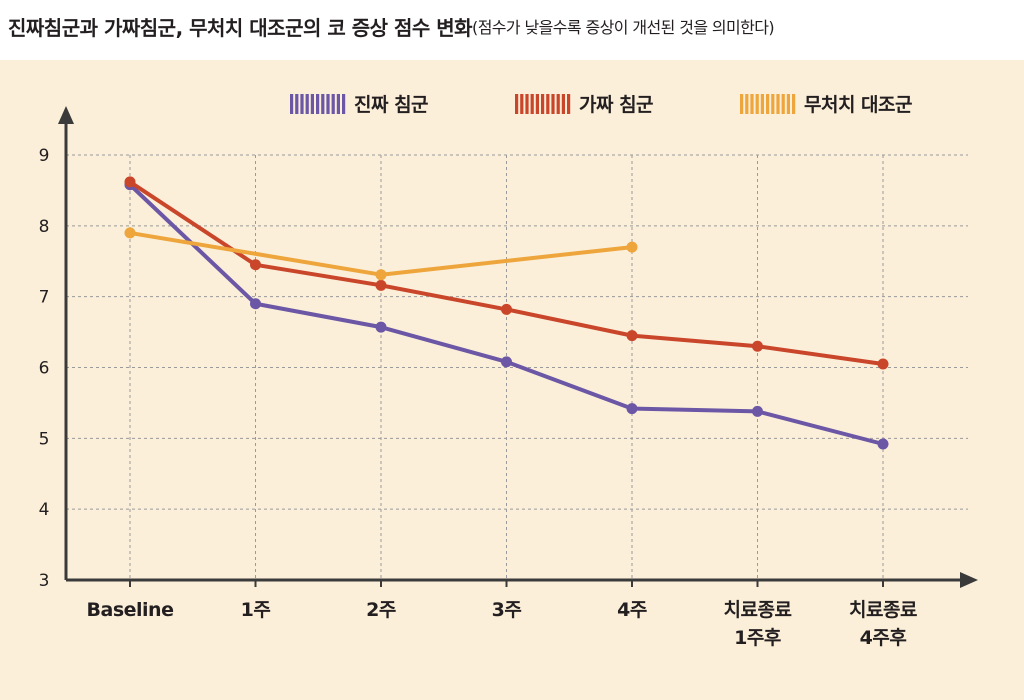  What do you see at coordinates (44, 298) in the screenshot?
I see `y-tick-label: 7` at bounding box center [44, 298].